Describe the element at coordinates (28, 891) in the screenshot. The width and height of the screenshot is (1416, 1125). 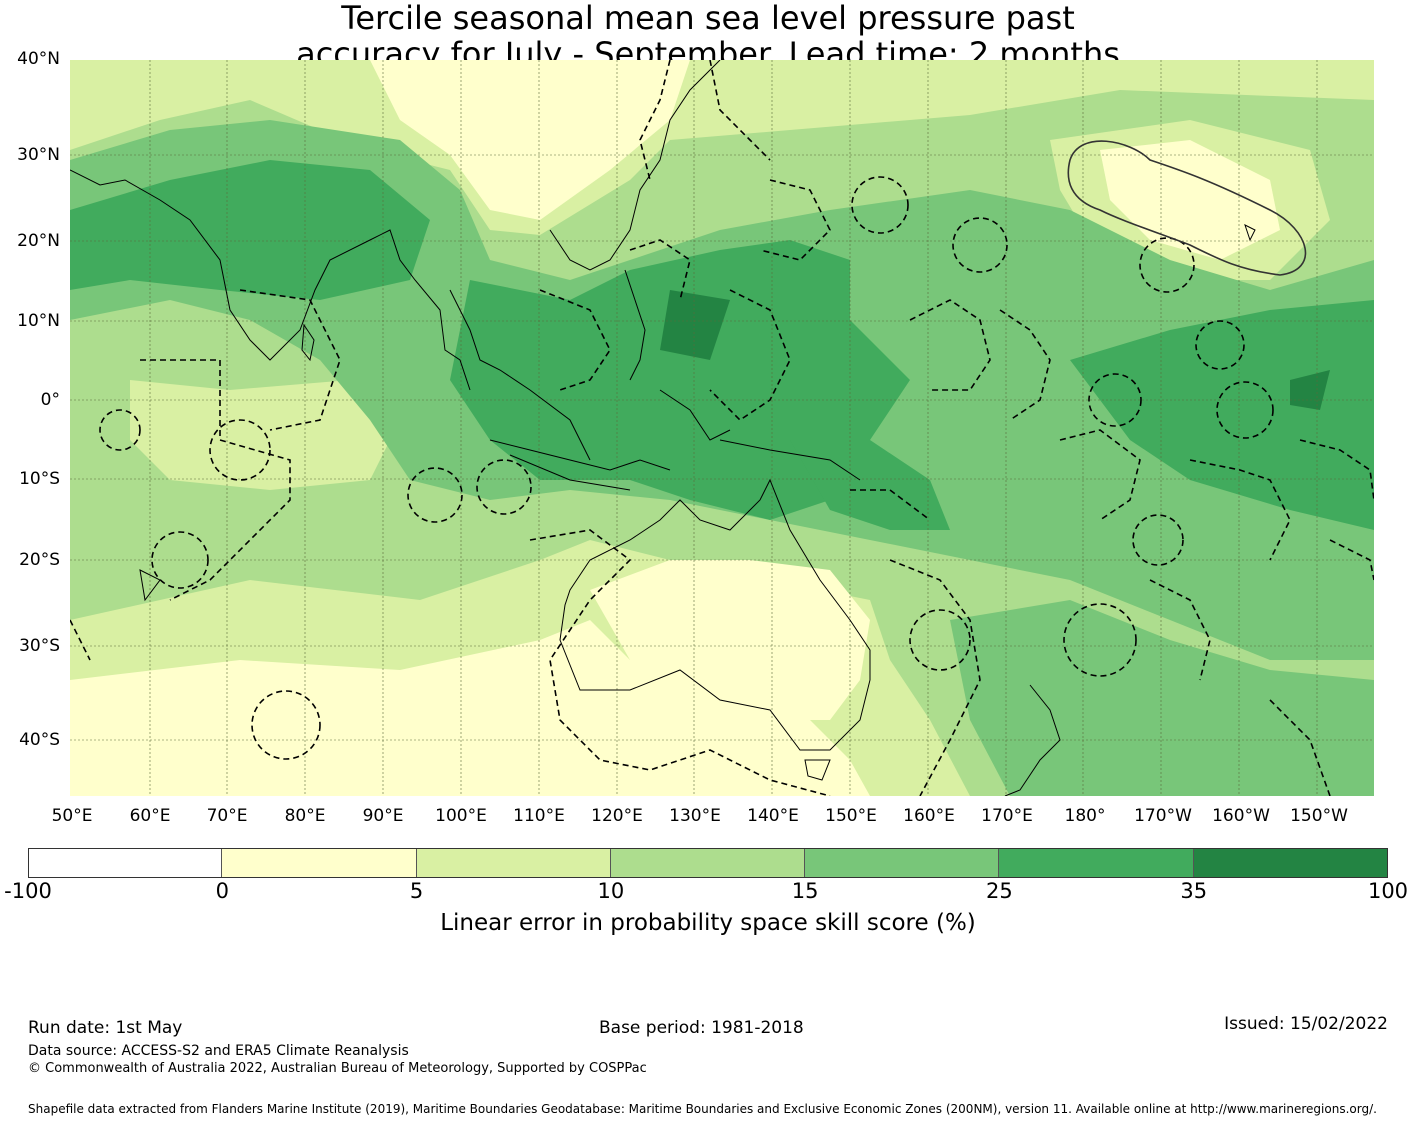
I see `colorbar-tick-label: -100` at that location.